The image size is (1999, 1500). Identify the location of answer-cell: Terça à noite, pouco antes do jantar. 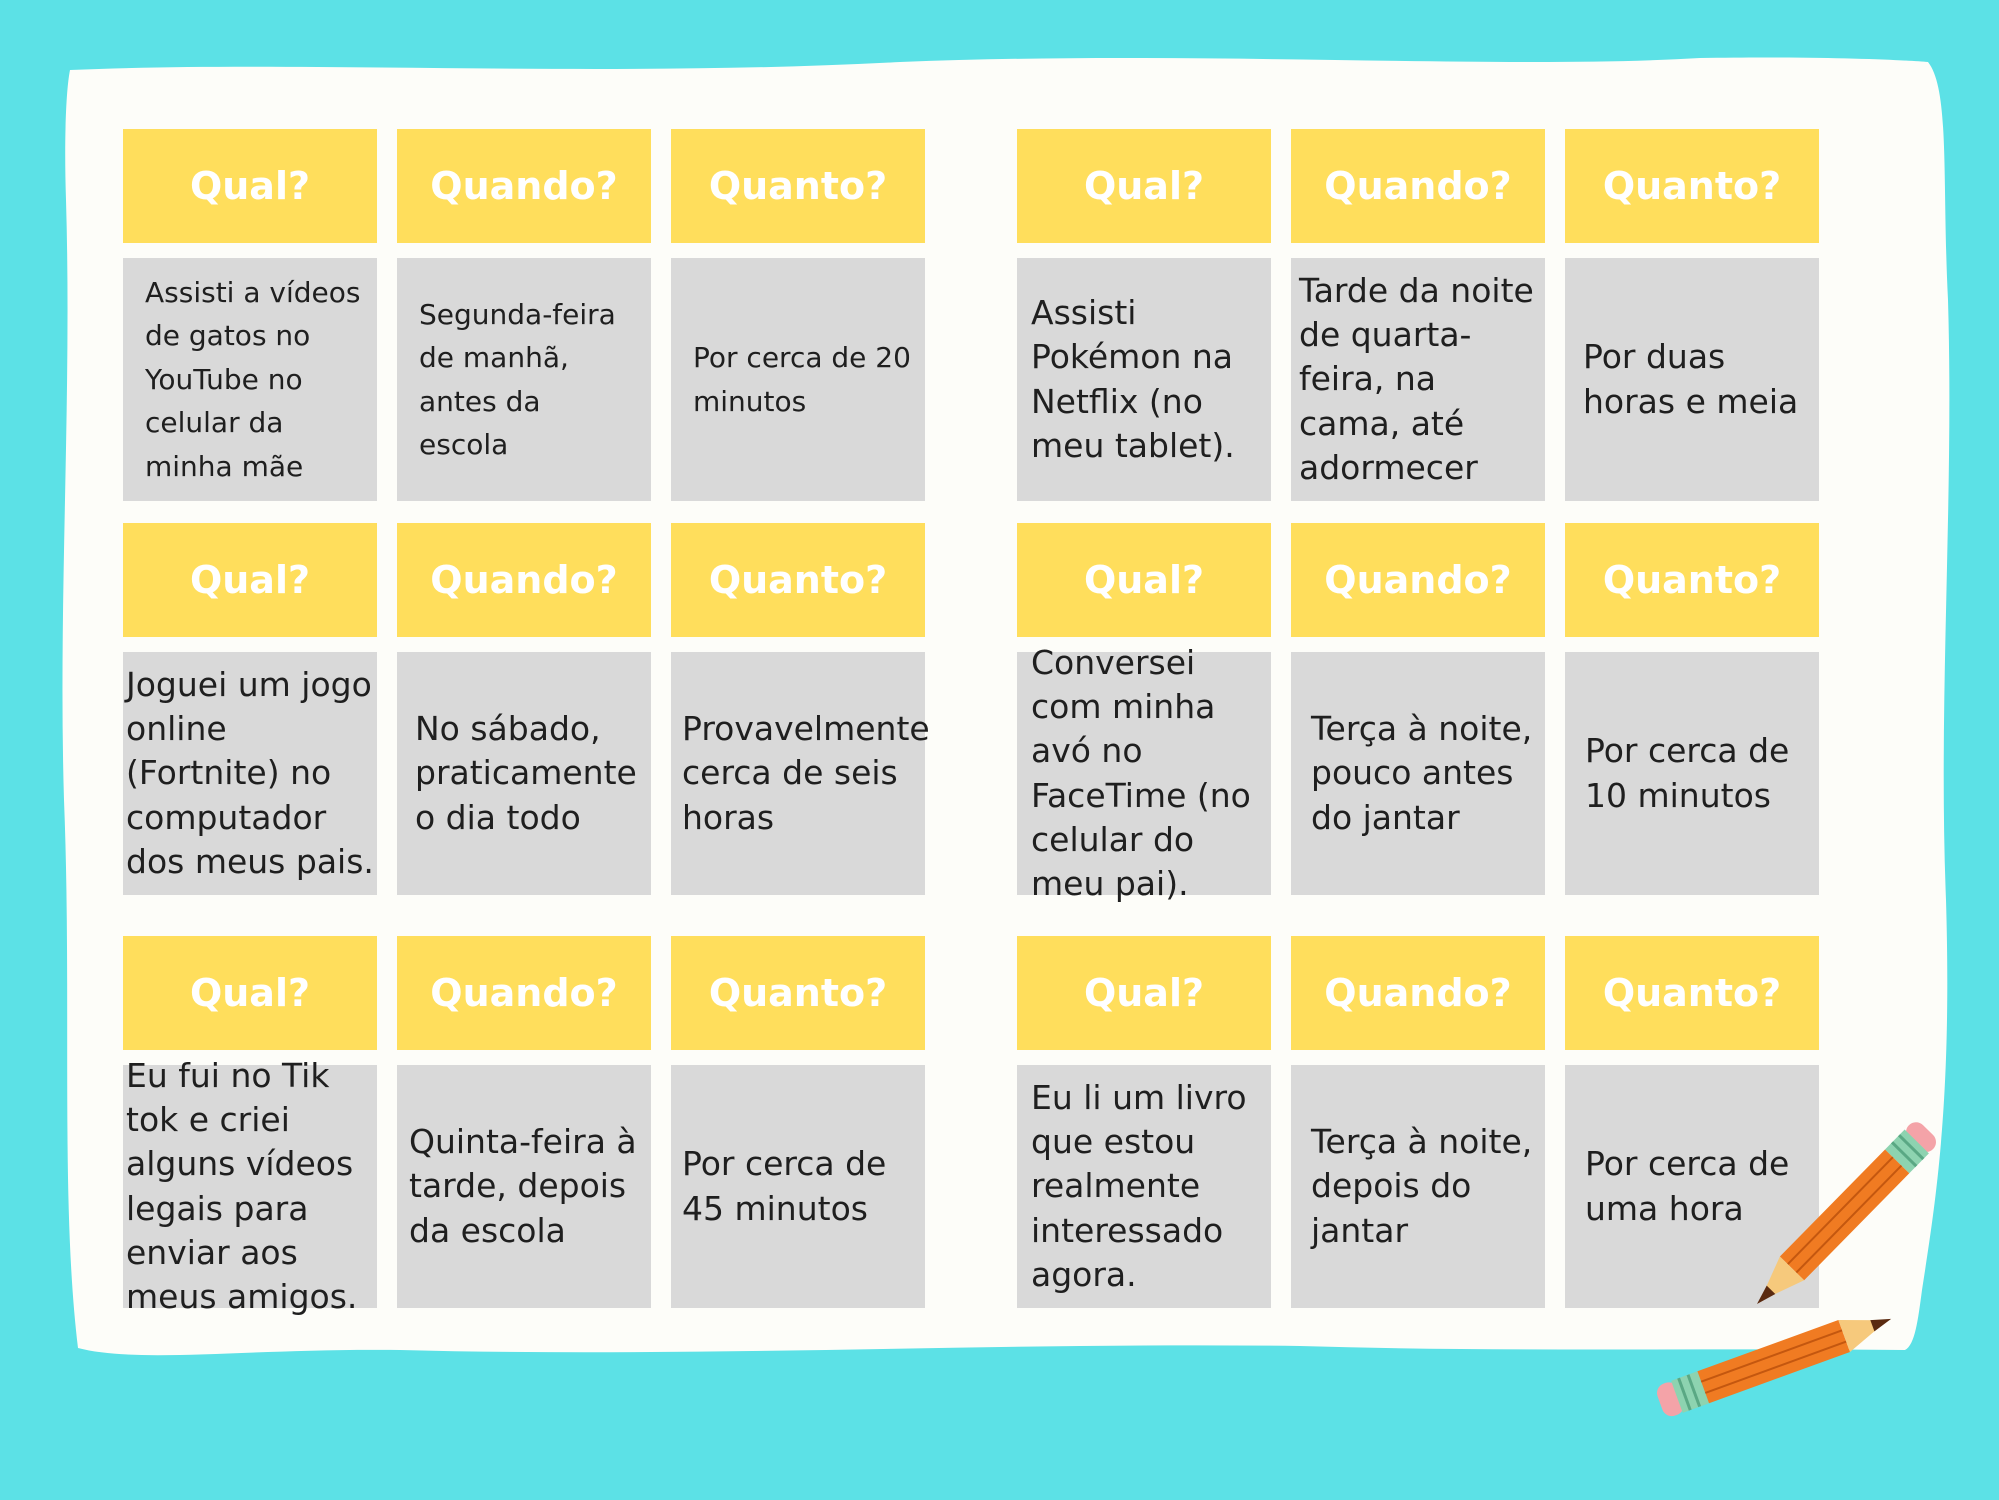
(1418, 773).